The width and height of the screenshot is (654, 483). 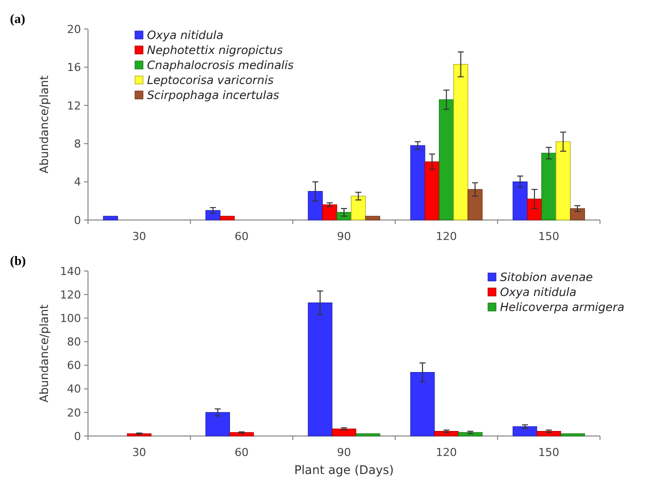 What do you see at coordinates (562, 307) in the screenshot?
I see `legend-label: Helicoverpa armigera` at bounding box center [562, 307].